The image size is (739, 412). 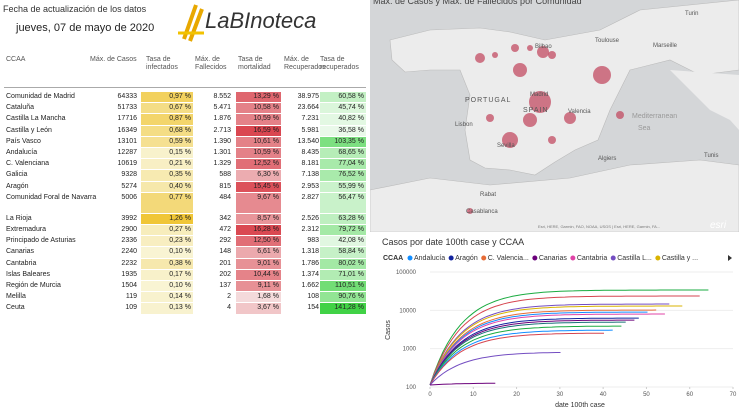 I want to click on y-tick-label: 100, so click(x=411, y=388).